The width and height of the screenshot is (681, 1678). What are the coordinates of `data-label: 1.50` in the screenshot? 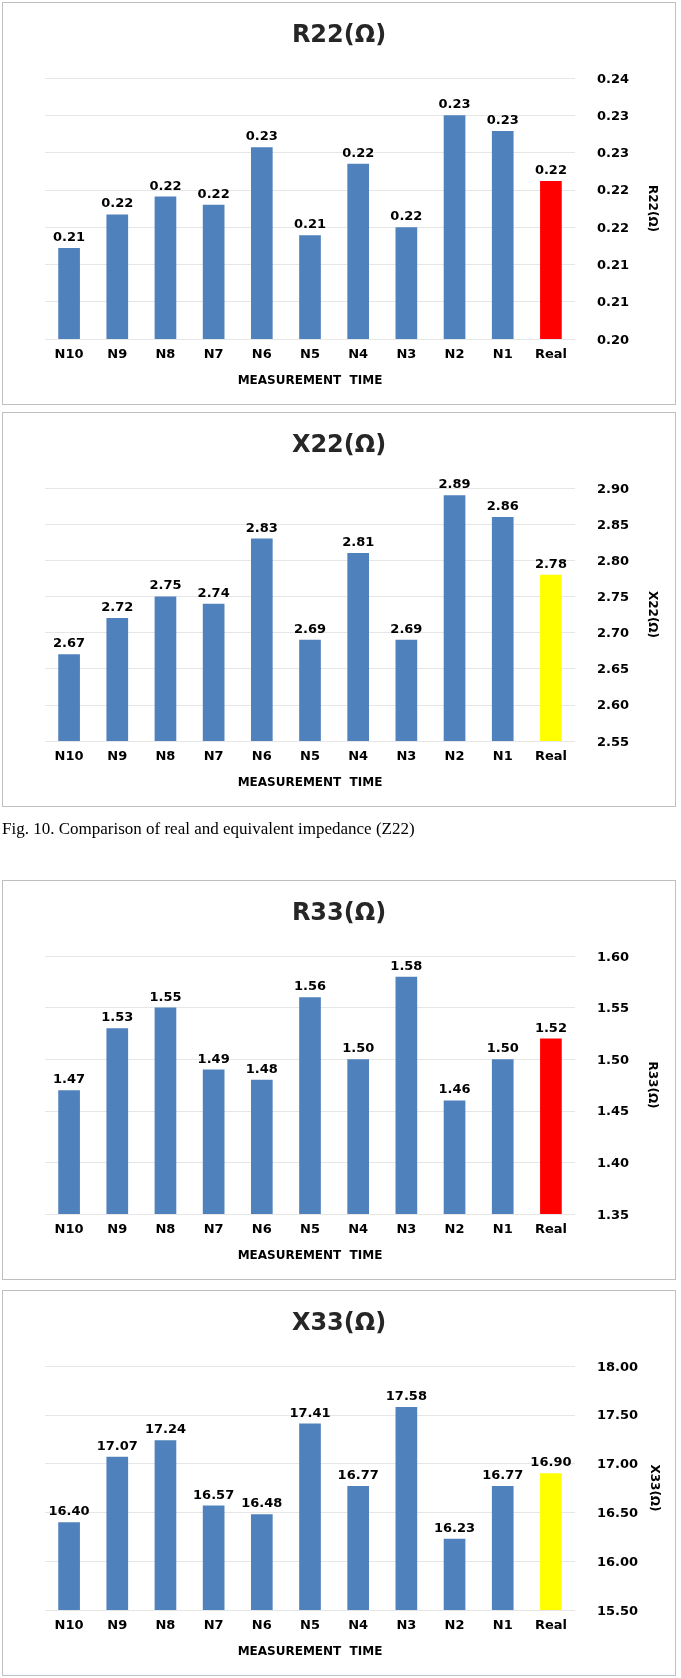 It's located at (358, 1048).